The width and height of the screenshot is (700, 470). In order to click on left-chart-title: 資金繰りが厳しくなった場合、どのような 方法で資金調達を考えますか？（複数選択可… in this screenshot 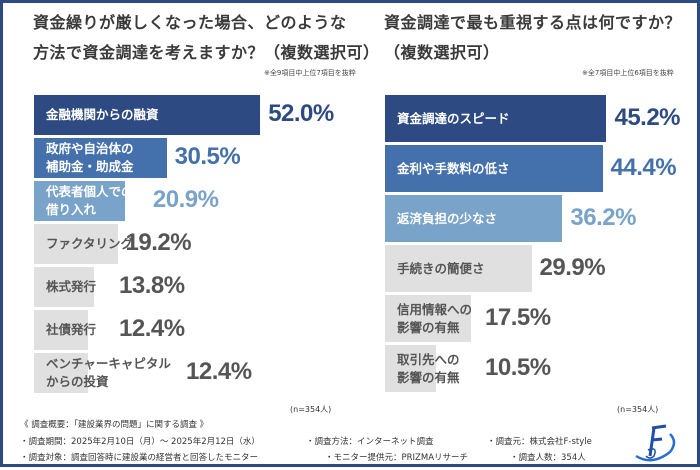, I will do `click(206, 38)`.